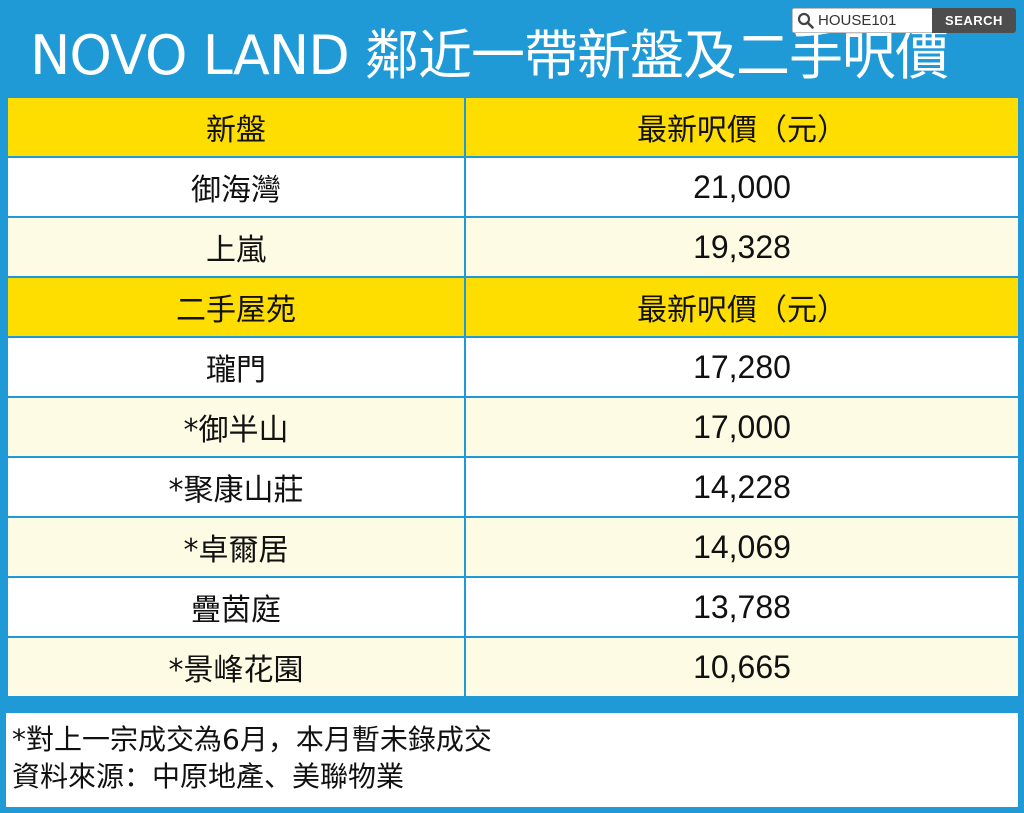 This screenshot has height=813, width=1024. What do you see at coordinates (236, 607) in the screenshot?
I see `estate-name: 疊茵庭` at bounding box center [236, 607].